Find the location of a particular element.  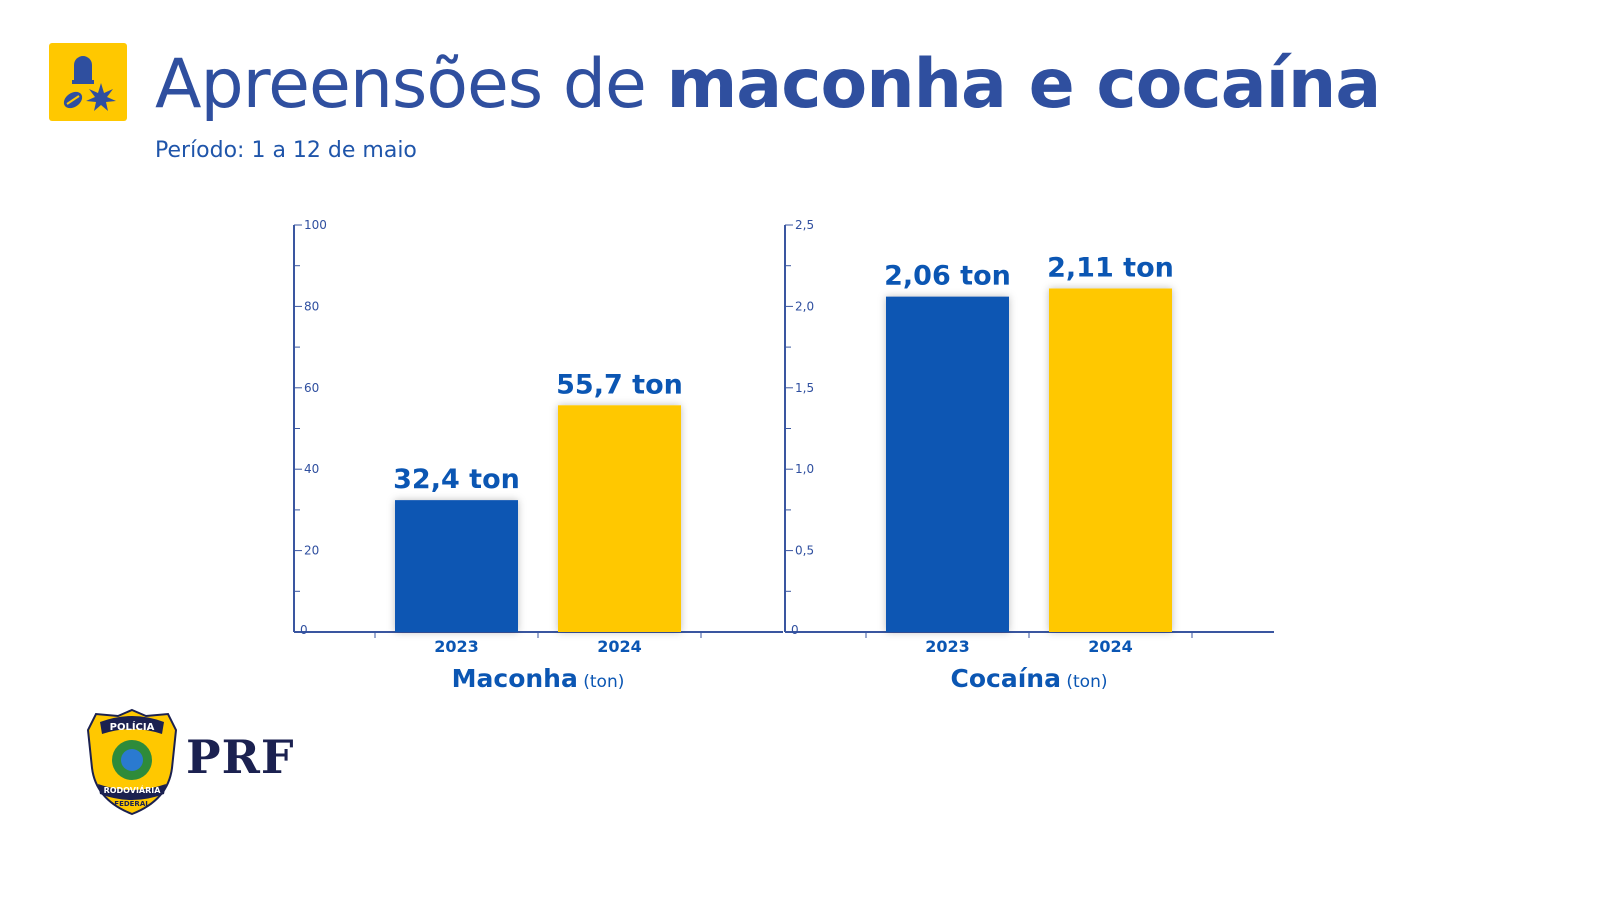

y-tick-label: 20 is located at coordinates (311, 551).